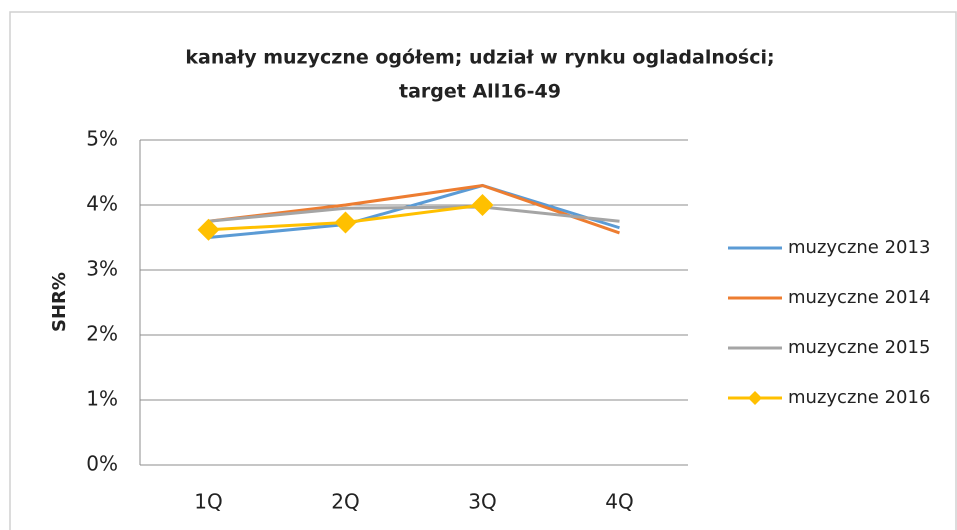  Describe the element at coordinates (345, 502) in the screenshot. I see `x-tick-label: 2Q` at that location.